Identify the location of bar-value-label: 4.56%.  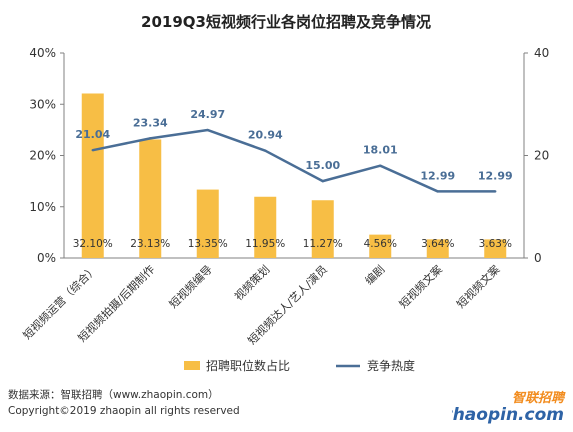
(380, 244).